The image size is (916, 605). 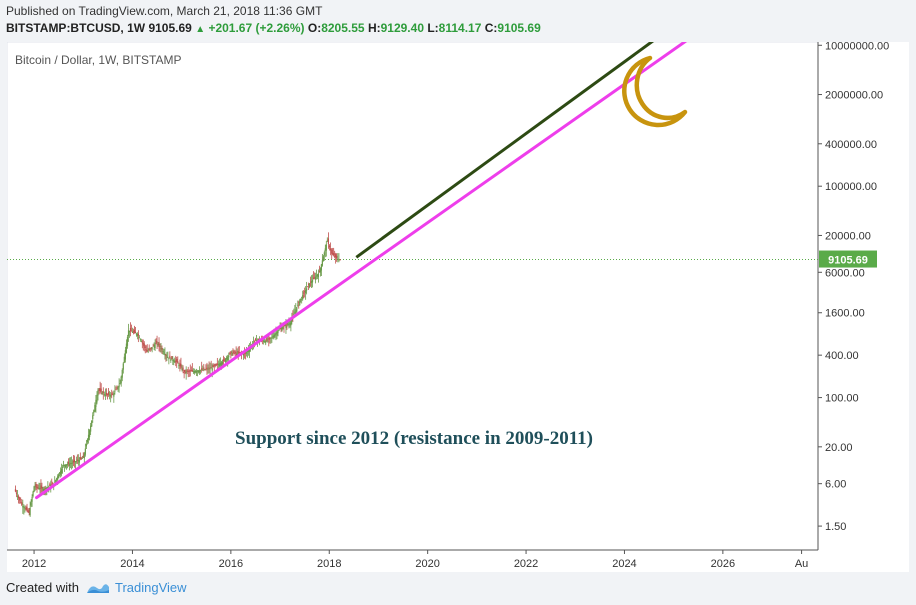 I want to click on tradingview-brand: TradingView, so click(x=136, y=588).